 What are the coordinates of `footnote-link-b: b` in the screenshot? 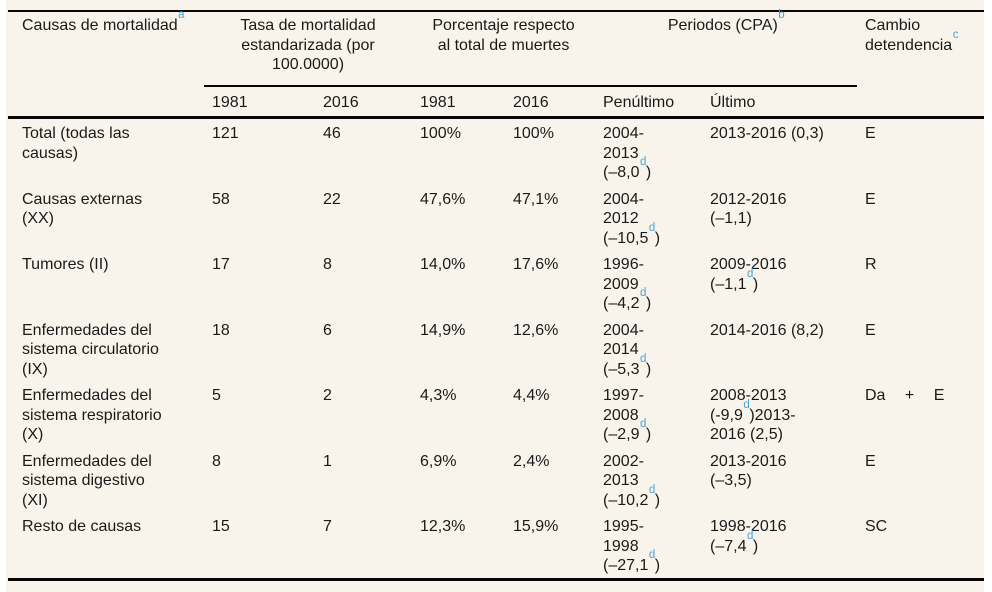 It's located at (781, 15).